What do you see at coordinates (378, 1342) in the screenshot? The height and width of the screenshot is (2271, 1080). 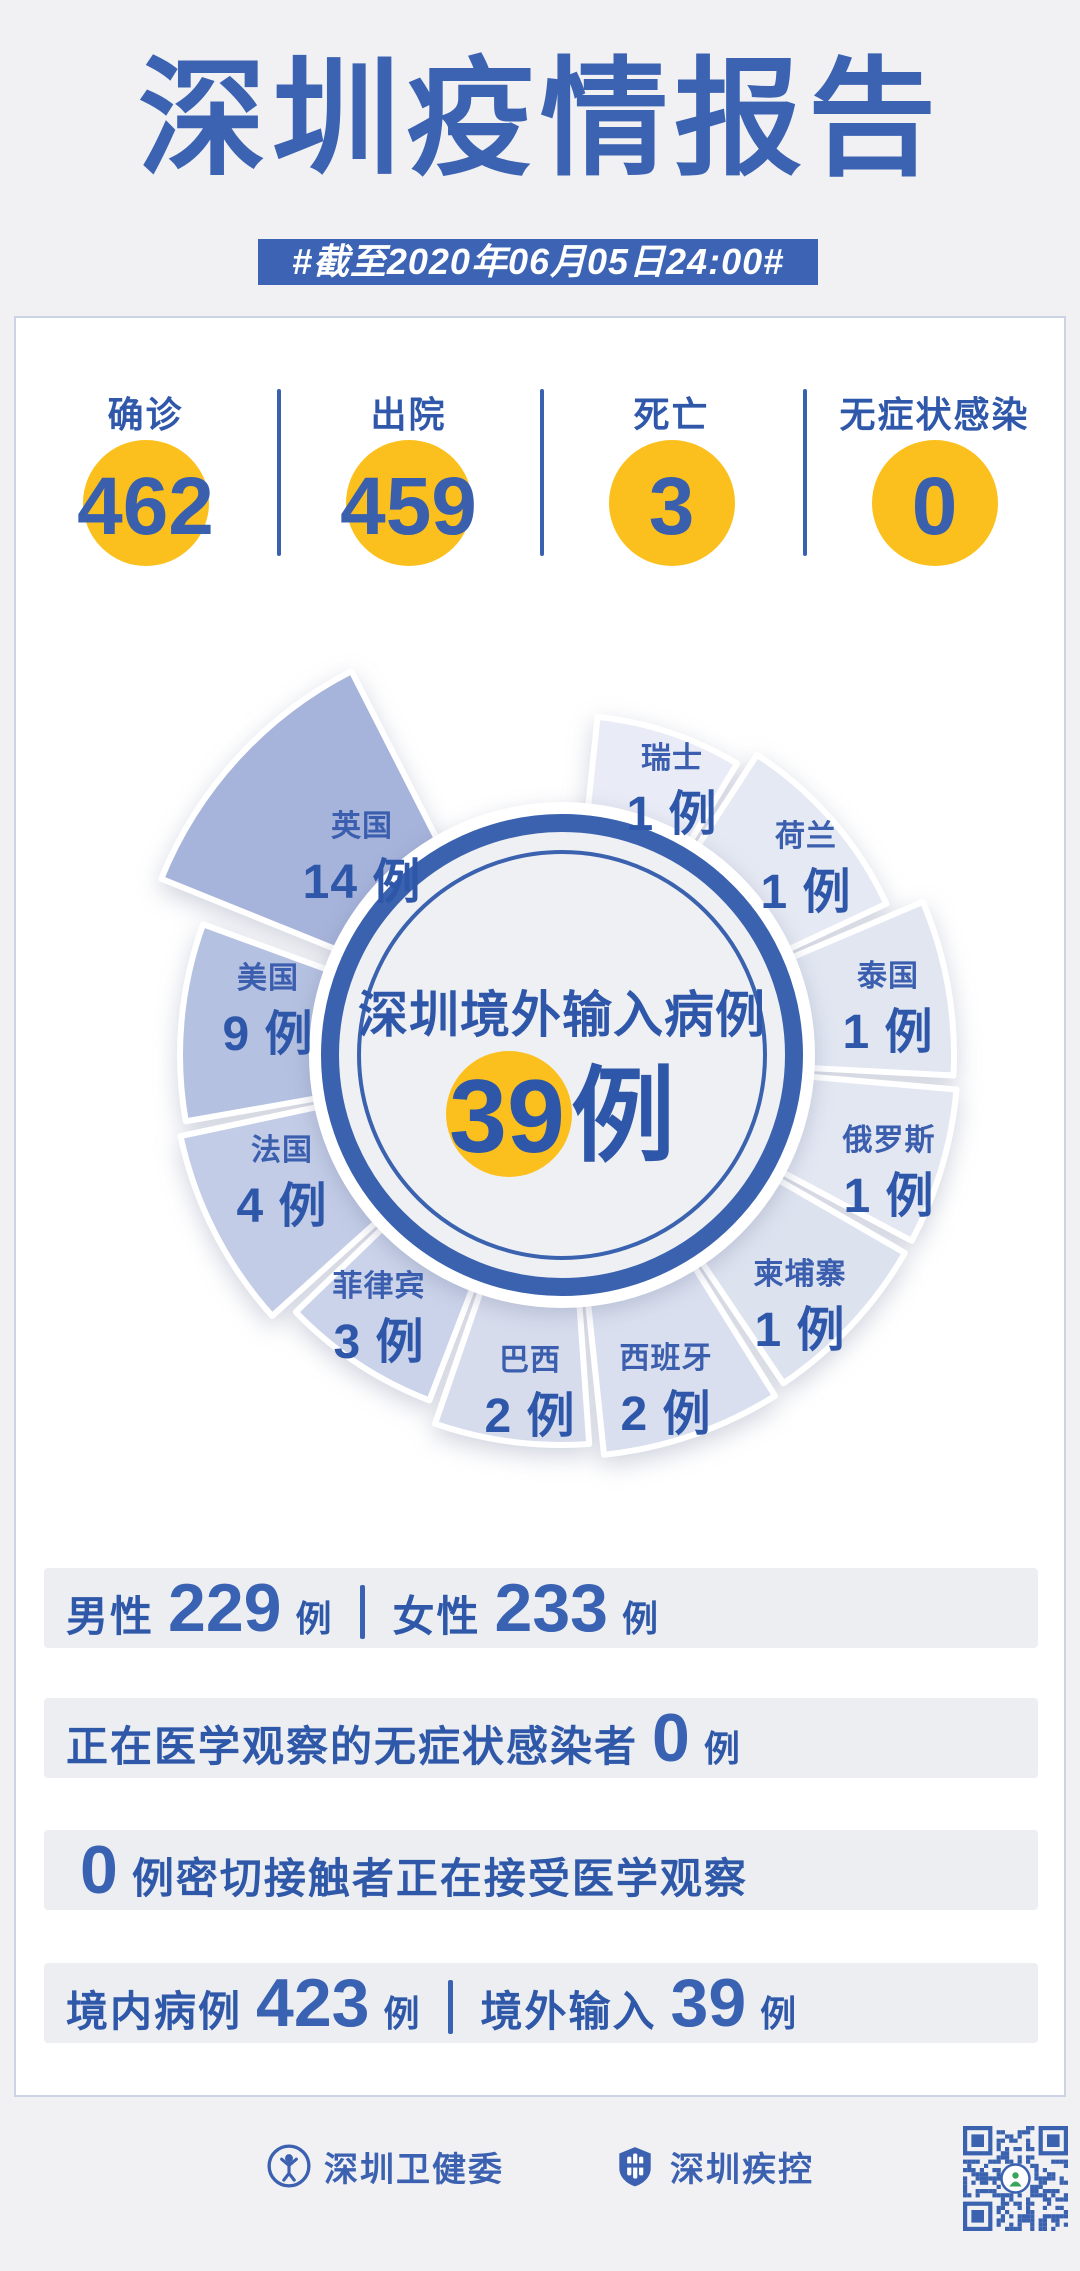 I see `slice-count-label: 3 例` at bounding box center [378, 1342].